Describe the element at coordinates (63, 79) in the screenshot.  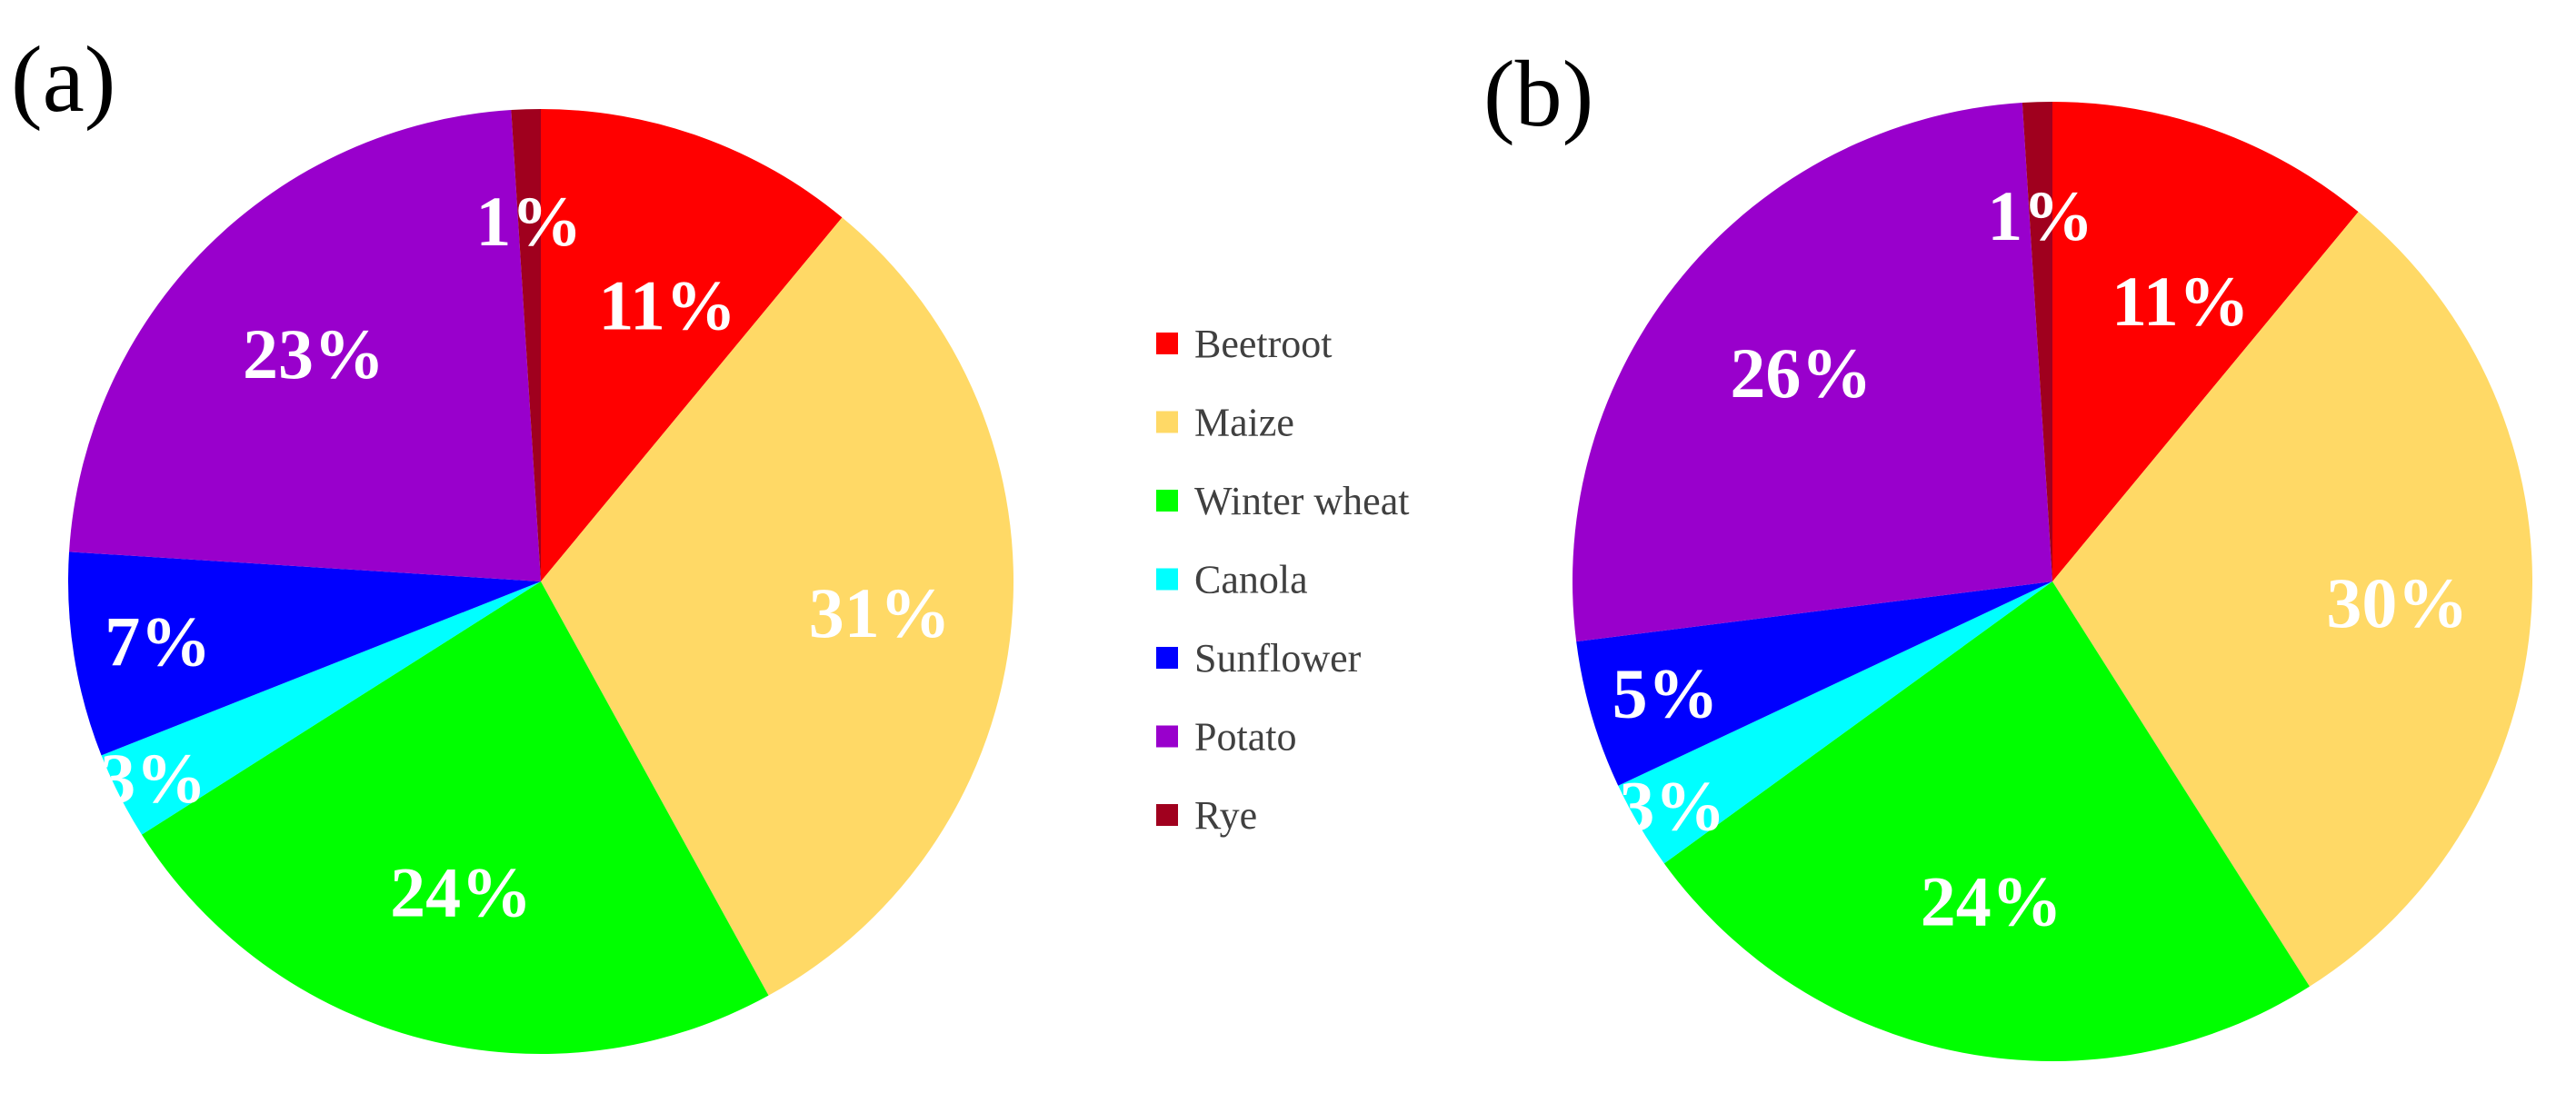
I see `panel-label-a: (a)` at that location.